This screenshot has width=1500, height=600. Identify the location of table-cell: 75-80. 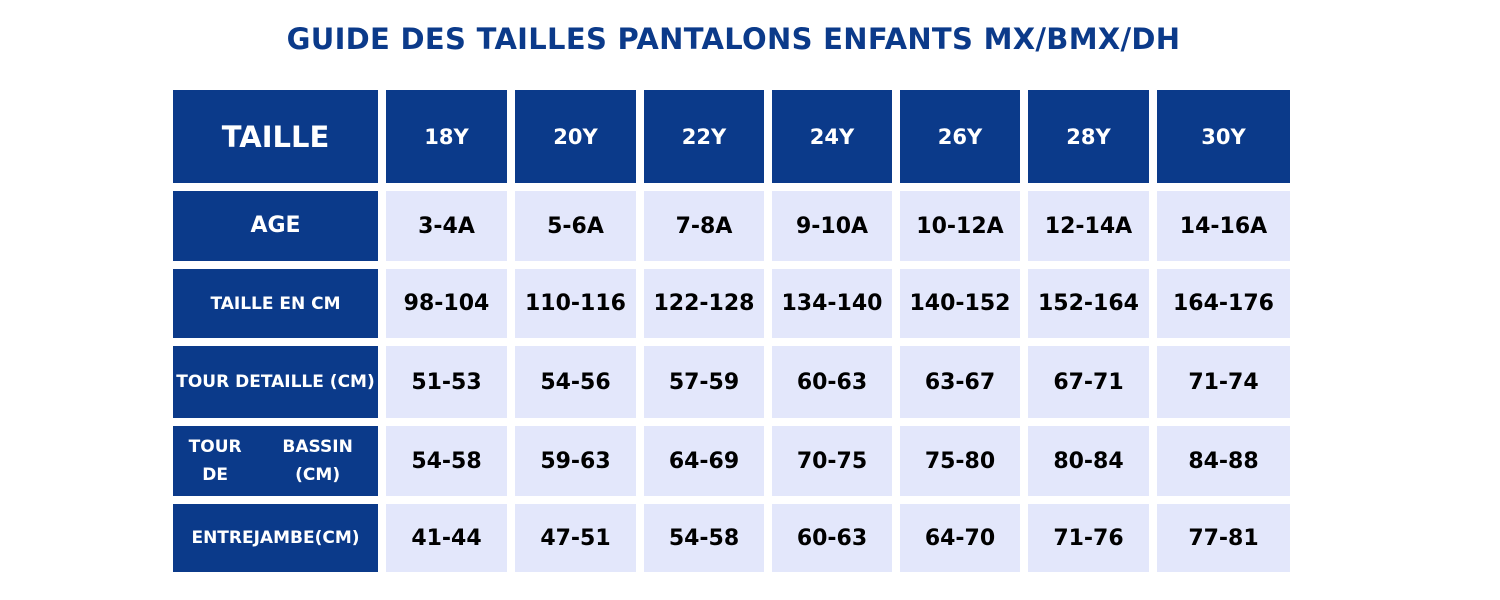
(960, 461).